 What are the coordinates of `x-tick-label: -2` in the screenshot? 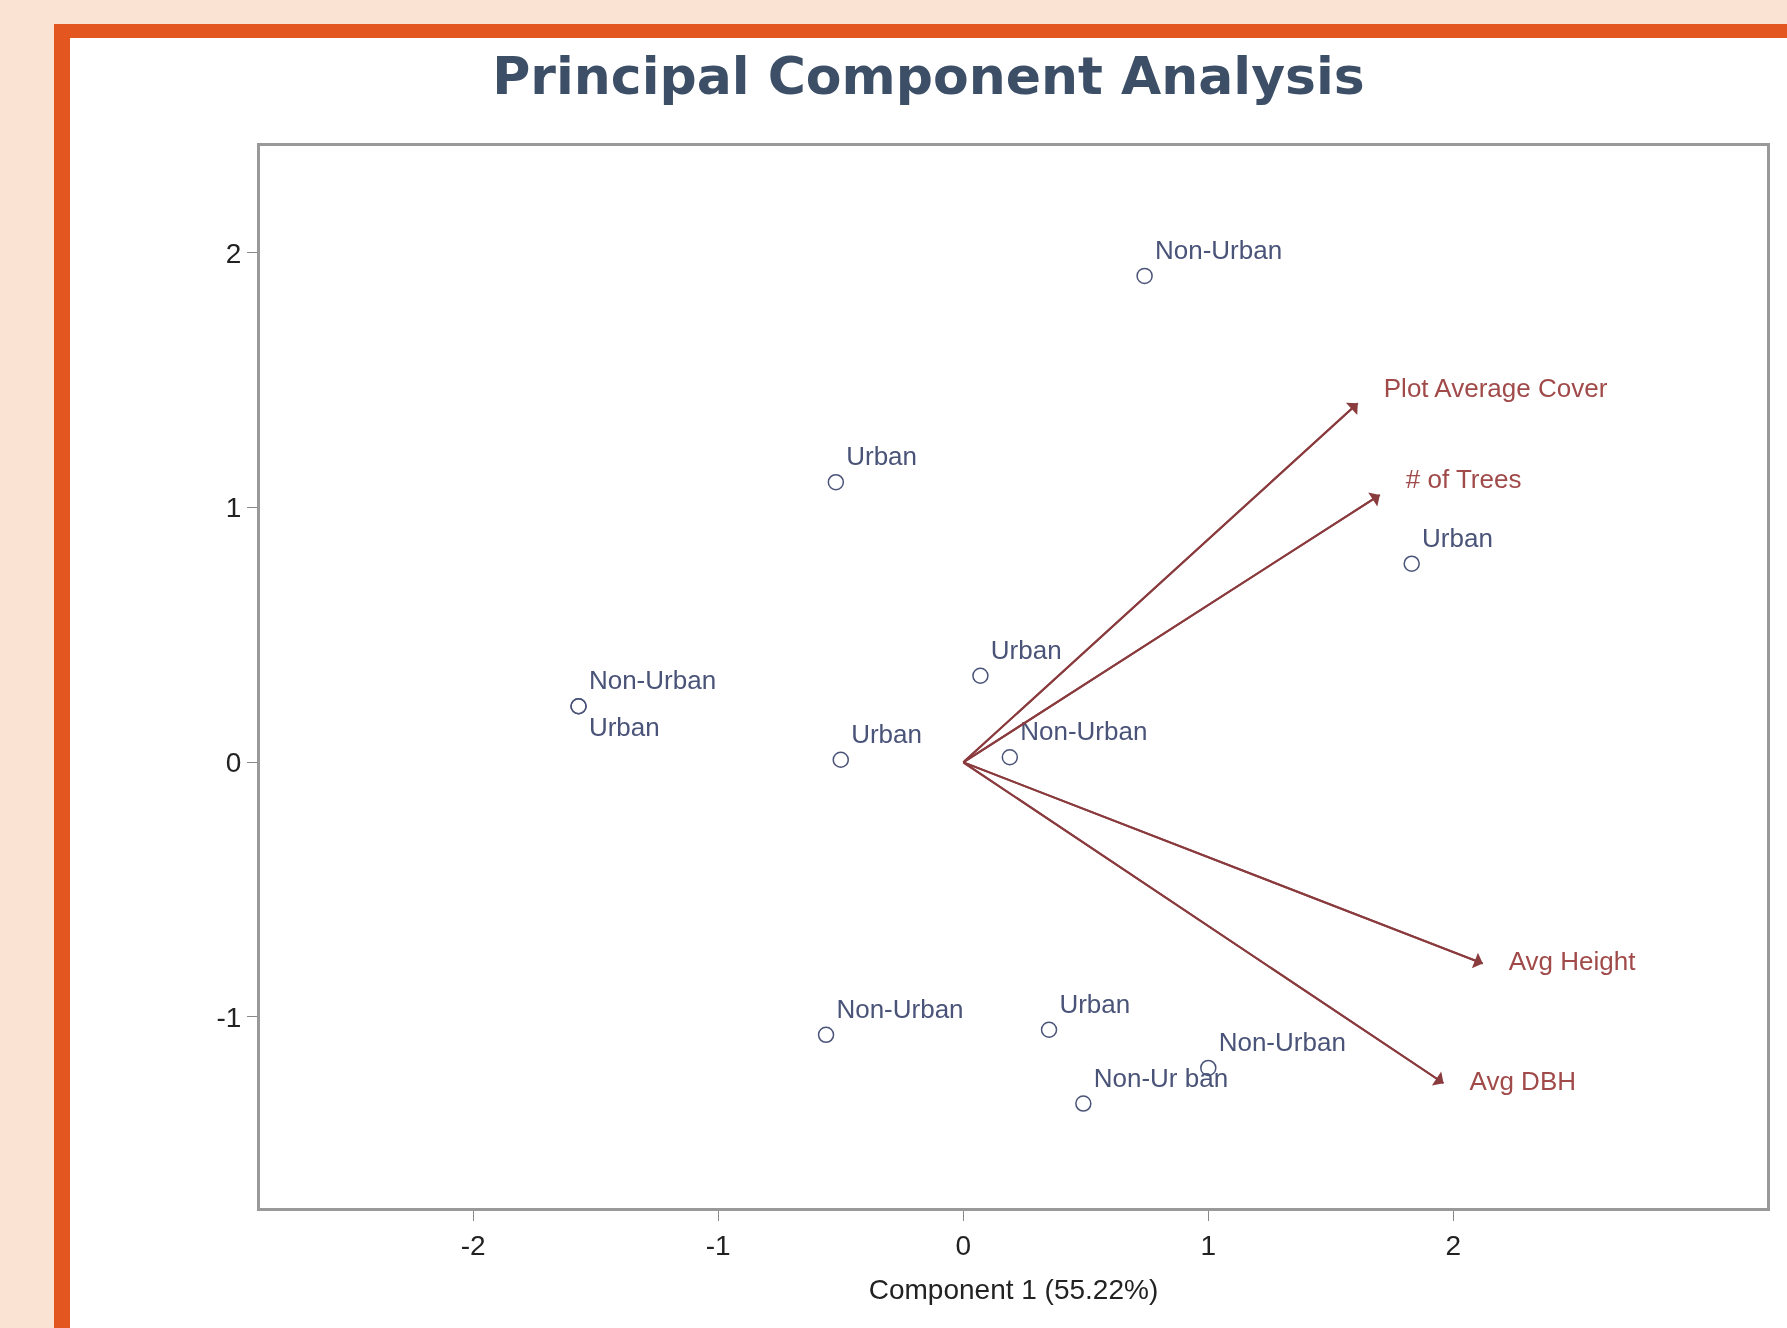 It's located at (473, 1245).